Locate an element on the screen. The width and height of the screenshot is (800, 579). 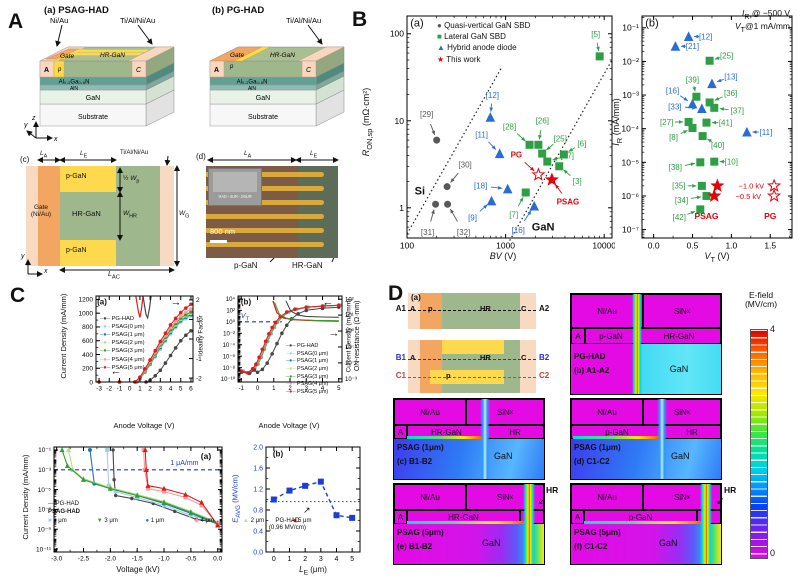
cathode-metal-strip is located at coordinates (167, 216).